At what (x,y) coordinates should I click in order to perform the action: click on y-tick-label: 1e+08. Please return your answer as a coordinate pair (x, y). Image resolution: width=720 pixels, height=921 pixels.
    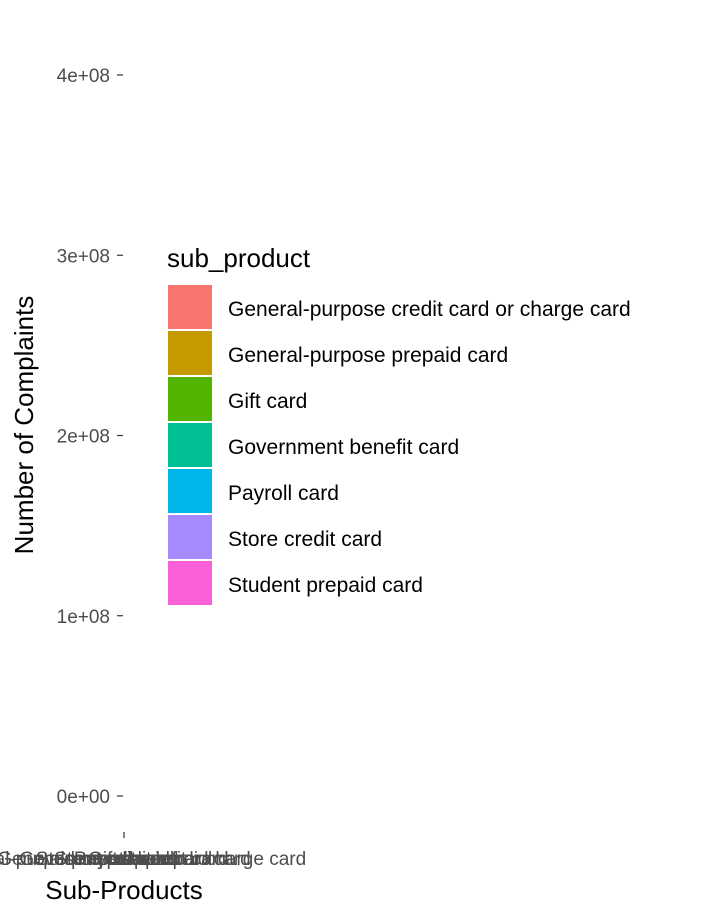
    Looking at the image, I should click on (83, 617).